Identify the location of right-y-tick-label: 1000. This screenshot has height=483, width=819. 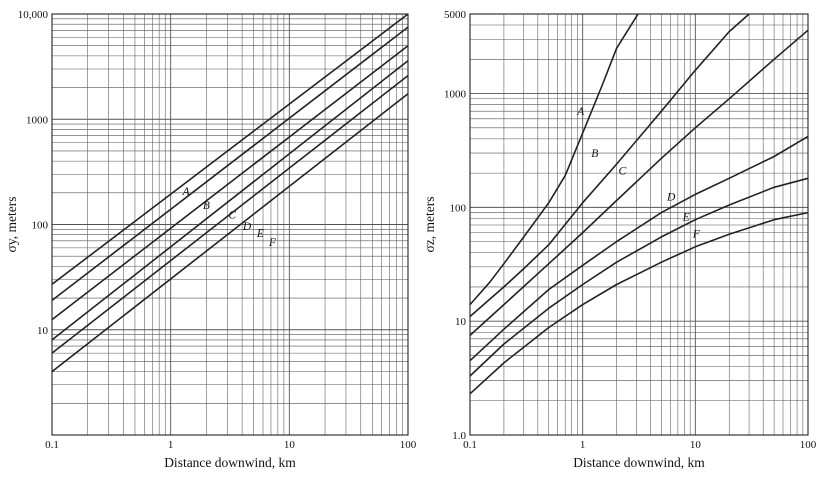
(455, 95).